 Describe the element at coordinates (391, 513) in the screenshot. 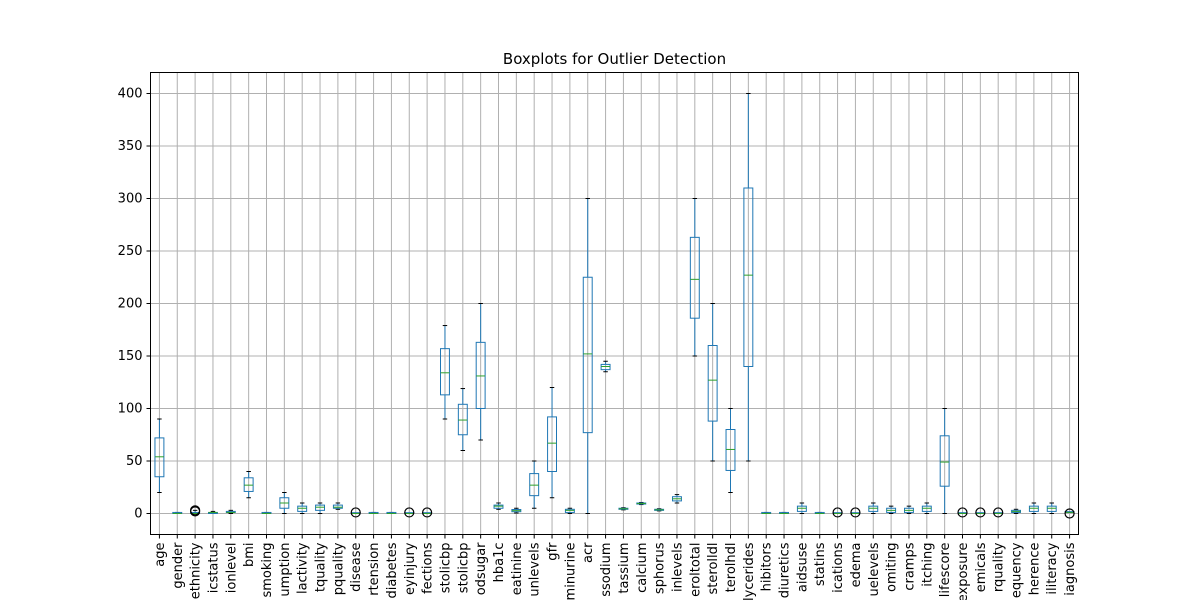

I see `box-diabetes` at that location.